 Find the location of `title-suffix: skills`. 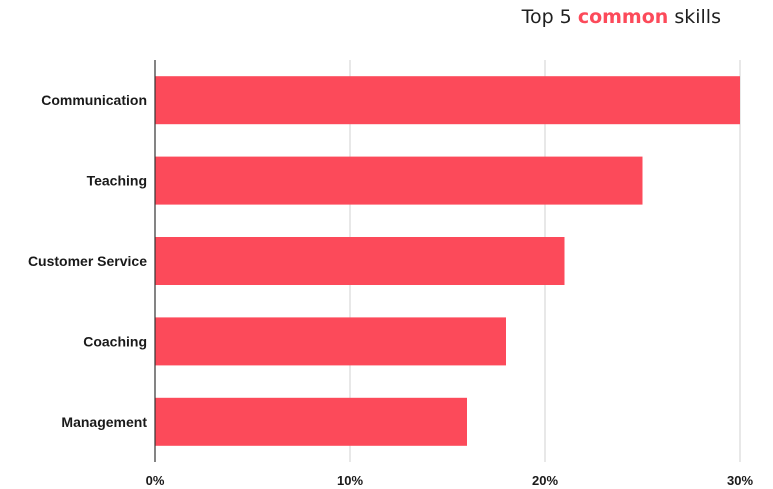

title-suffix: skills is located at coordinates (694, 17).